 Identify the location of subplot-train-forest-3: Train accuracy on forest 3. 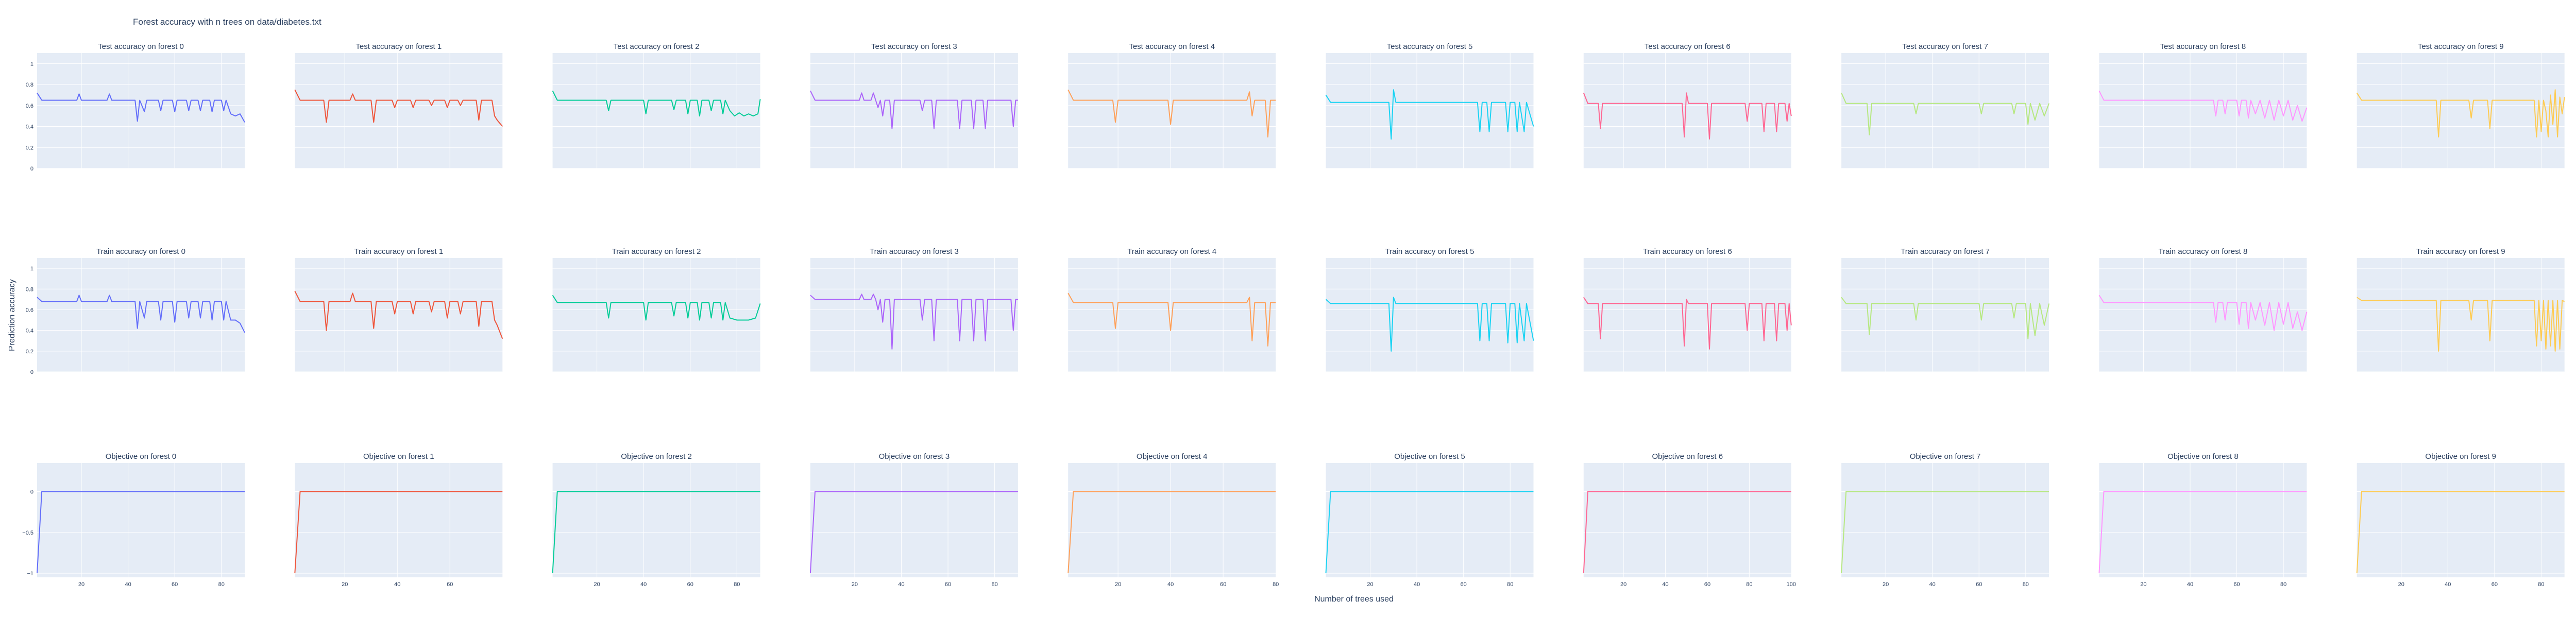
(914, 309).